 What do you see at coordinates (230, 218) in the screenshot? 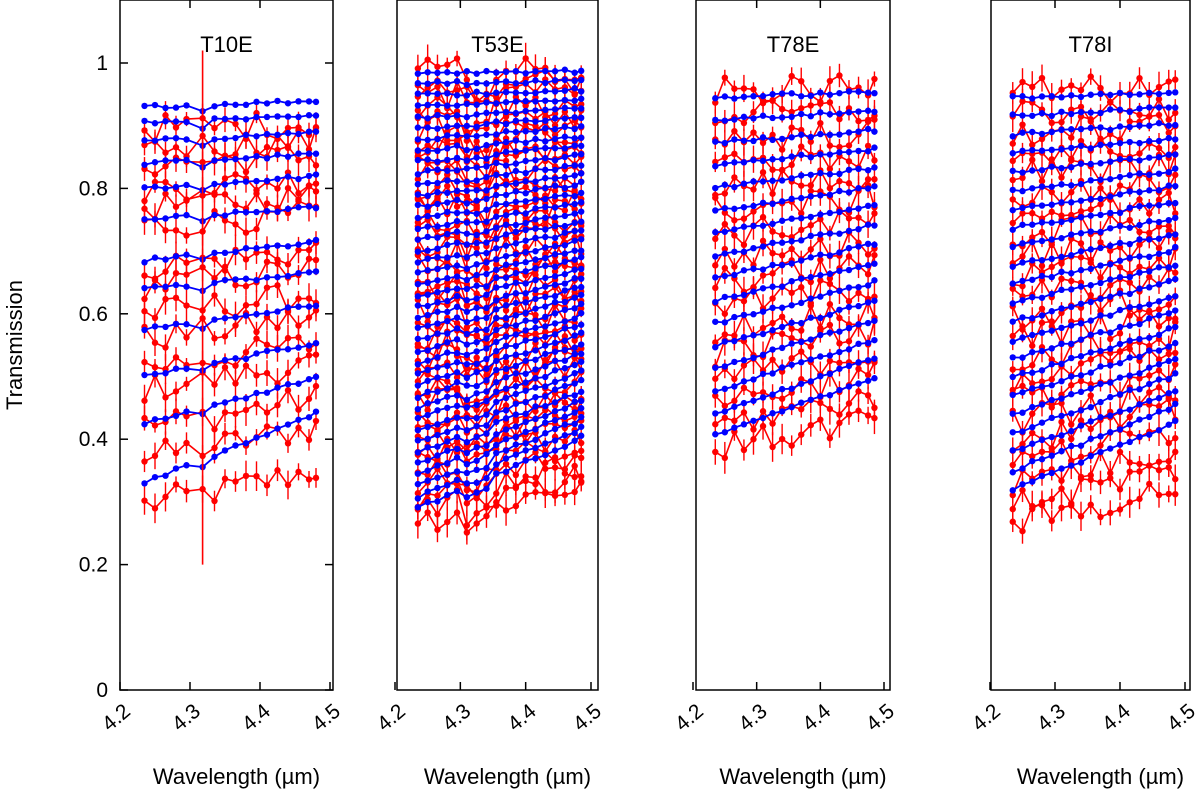
I see `red-series-line` at bounding box center [230, 218].